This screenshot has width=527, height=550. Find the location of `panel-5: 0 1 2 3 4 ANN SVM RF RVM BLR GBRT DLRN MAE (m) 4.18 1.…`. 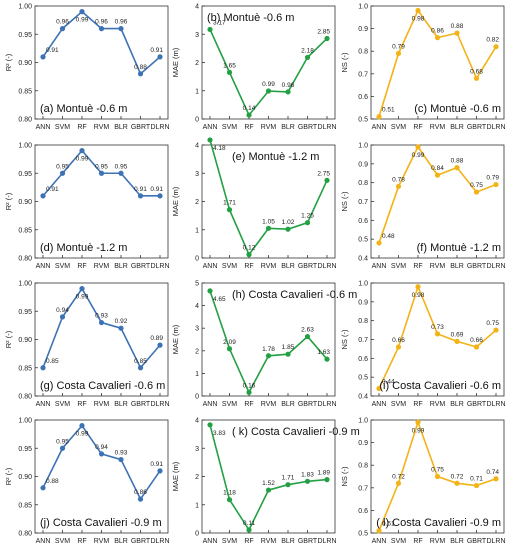

panel-5: 0 1 2 3 4 ANN SVM RF RVM BLR GBRT DLRN MAE (m) 4.18 1.… is located at coordinates (254, 203).